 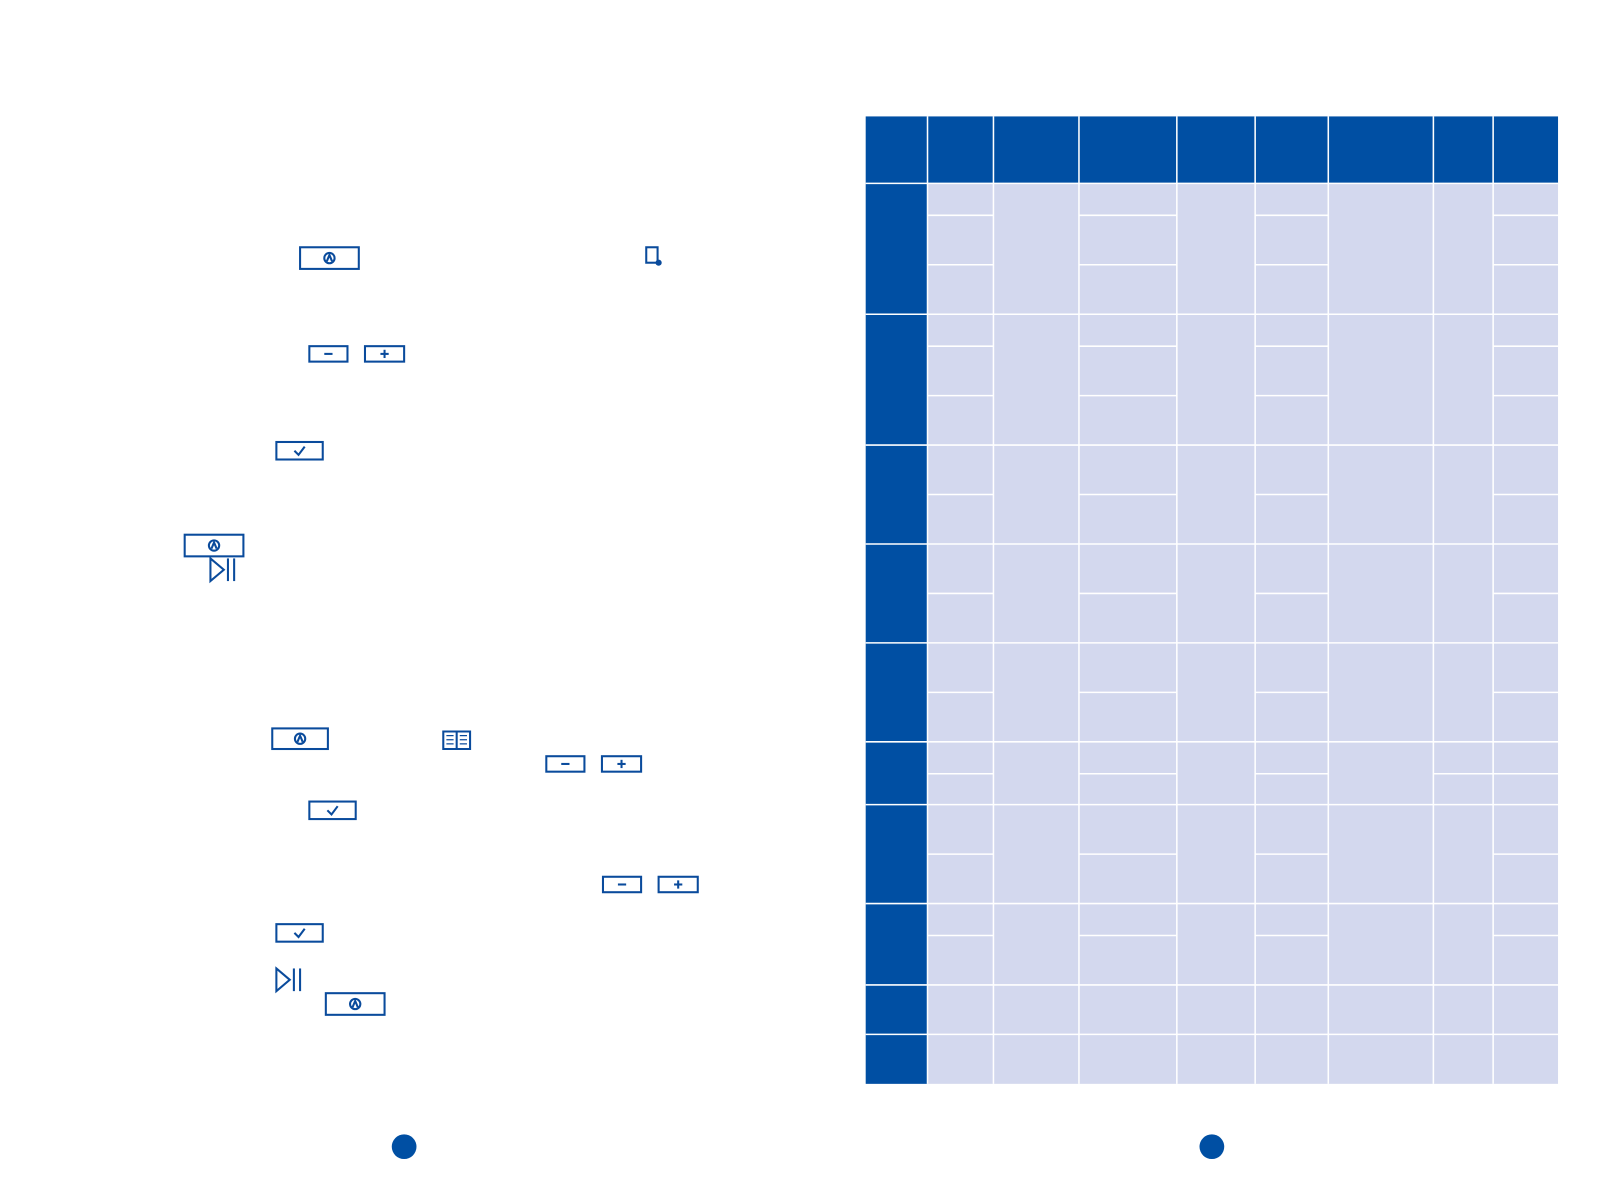 I want to click on book-icon, so click(x=457, y=740).